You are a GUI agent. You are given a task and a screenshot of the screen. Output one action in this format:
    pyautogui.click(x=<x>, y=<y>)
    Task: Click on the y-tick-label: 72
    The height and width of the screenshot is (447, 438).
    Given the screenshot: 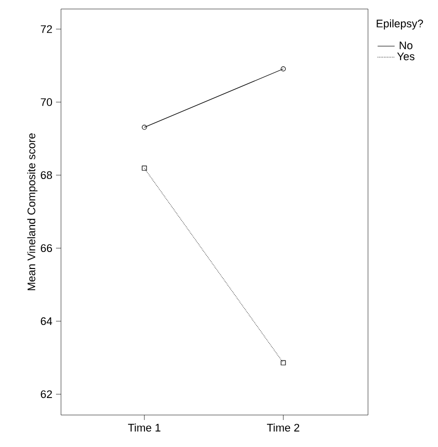 What is the action you would take?
    pyautogui.click(x=46, y=29)
    